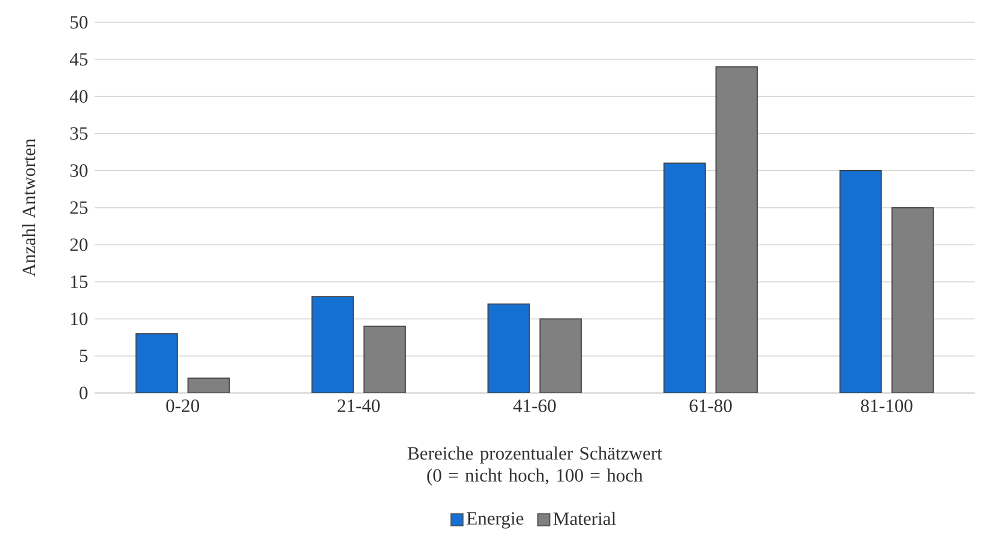  What do you see at coordinates (79, 245) in the screenshot?
I see `y-tick-label: 20` at bounding box center [79, 245].